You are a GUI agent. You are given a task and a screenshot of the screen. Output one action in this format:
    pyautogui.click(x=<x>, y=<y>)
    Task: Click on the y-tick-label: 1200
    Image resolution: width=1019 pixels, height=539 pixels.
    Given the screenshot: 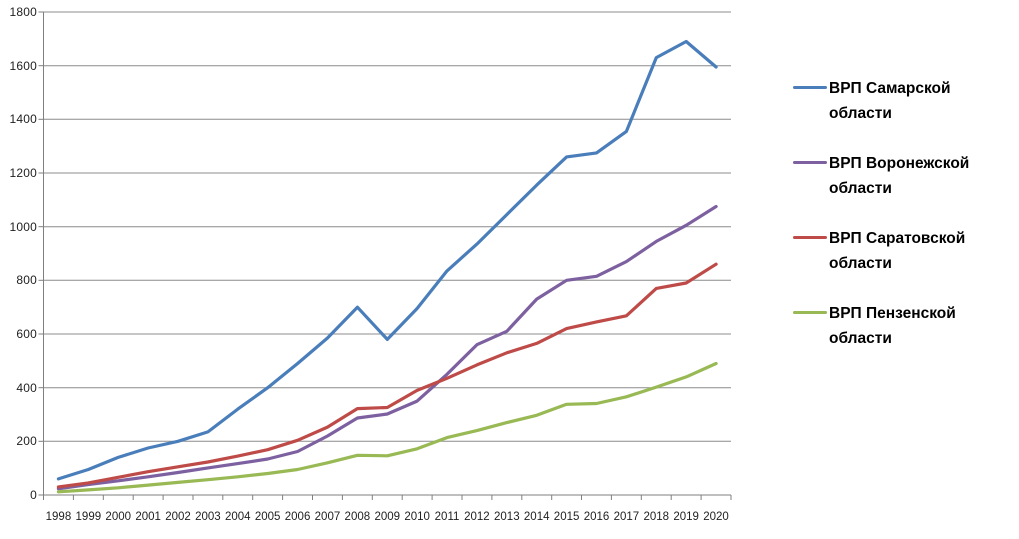 What is the action you would take?
    pyautogui.click(x=23, y=173)
    